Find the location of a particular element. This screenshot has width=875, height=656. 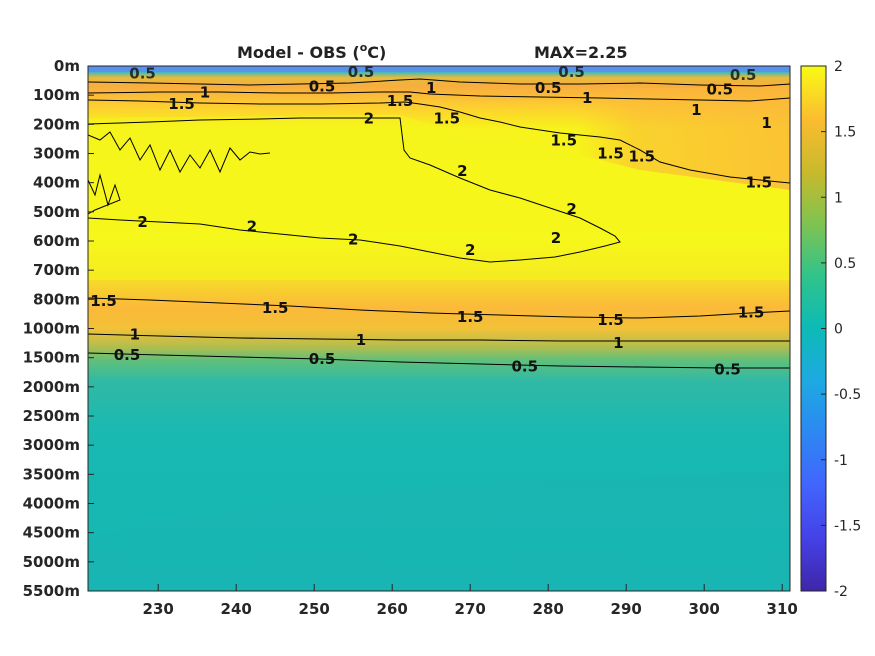

contour-1.5-top is located at coordinates (439, 141).